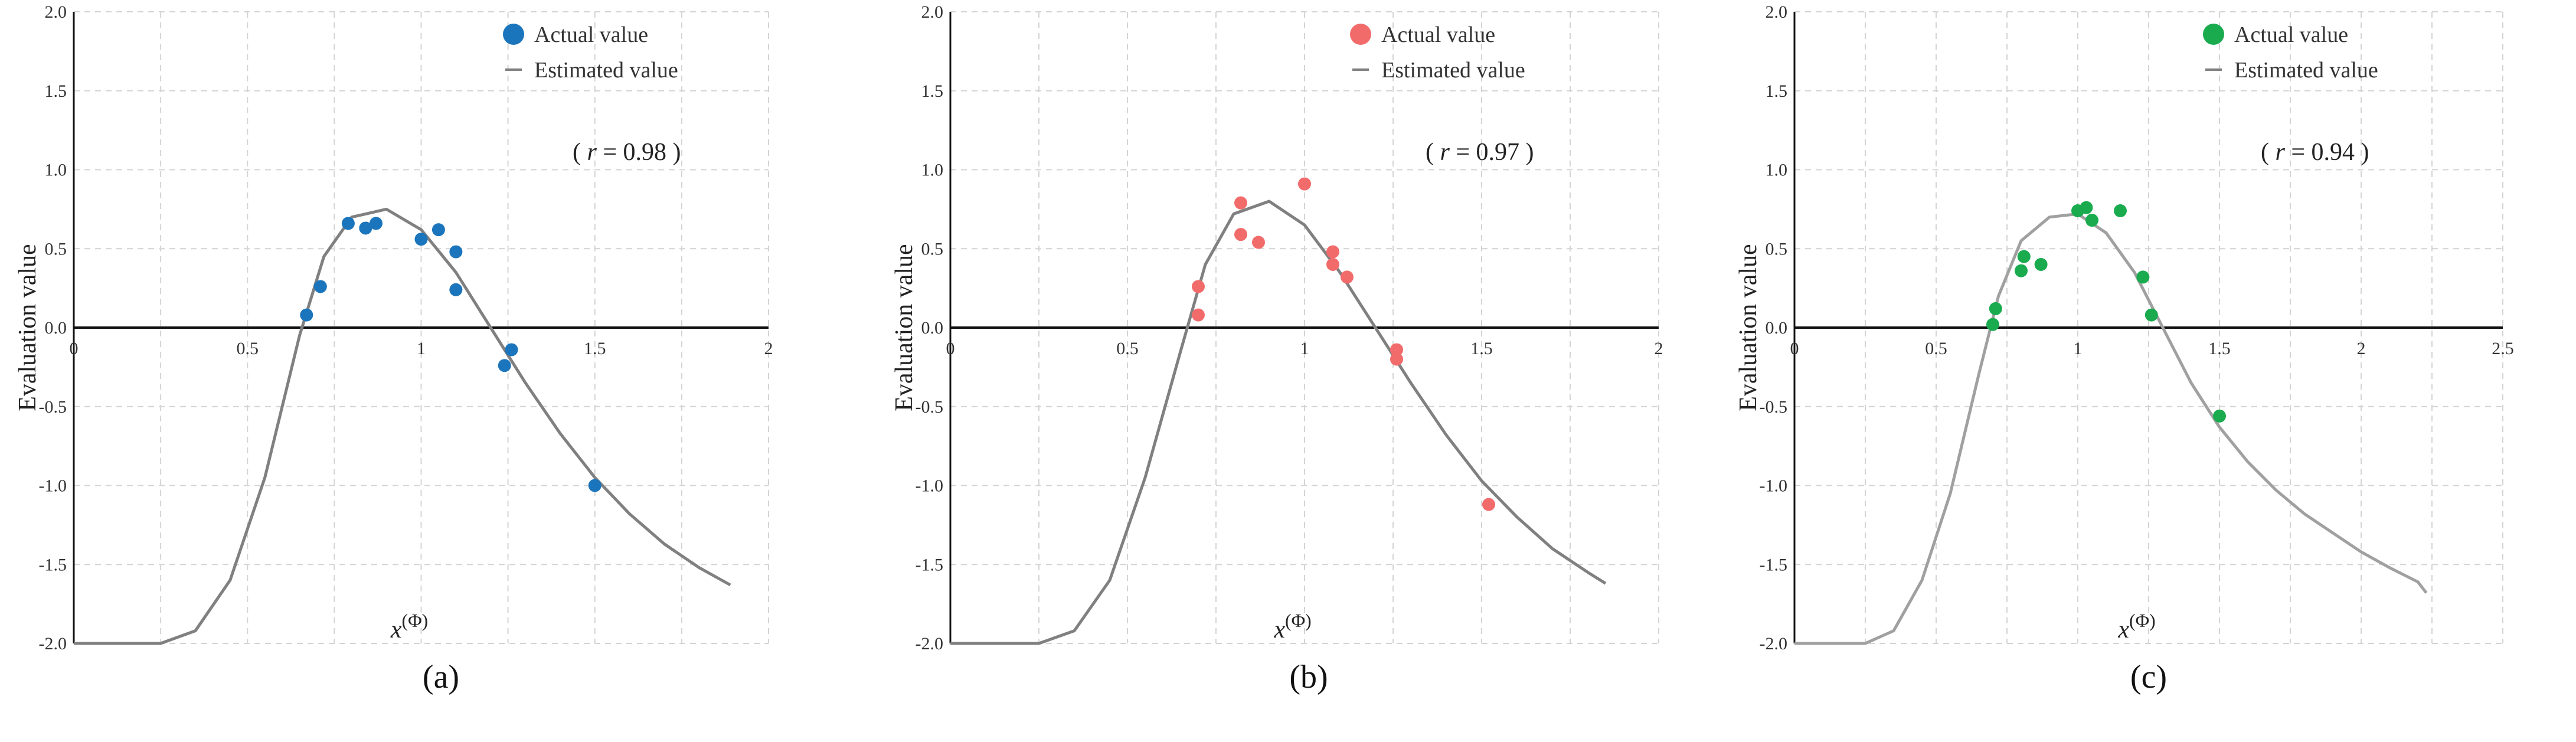 The height and width of the screenshot is (742, 2576). Describe the element at coordinates (639, 153) in the screenshot. I see `correlation-label-part: = 0.98 )` at that location.